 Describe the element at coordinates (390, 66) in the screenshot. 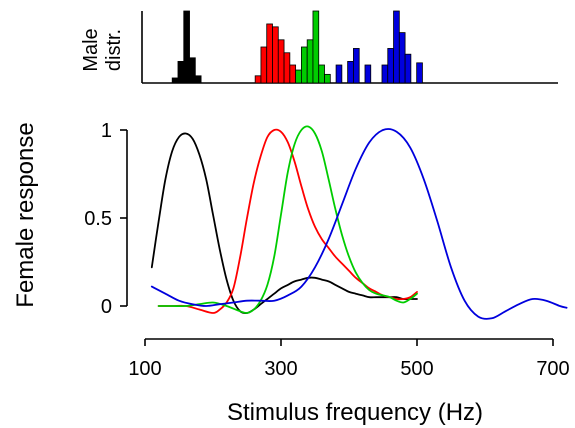

I see `histogram-bar-s3-b5` at that location.